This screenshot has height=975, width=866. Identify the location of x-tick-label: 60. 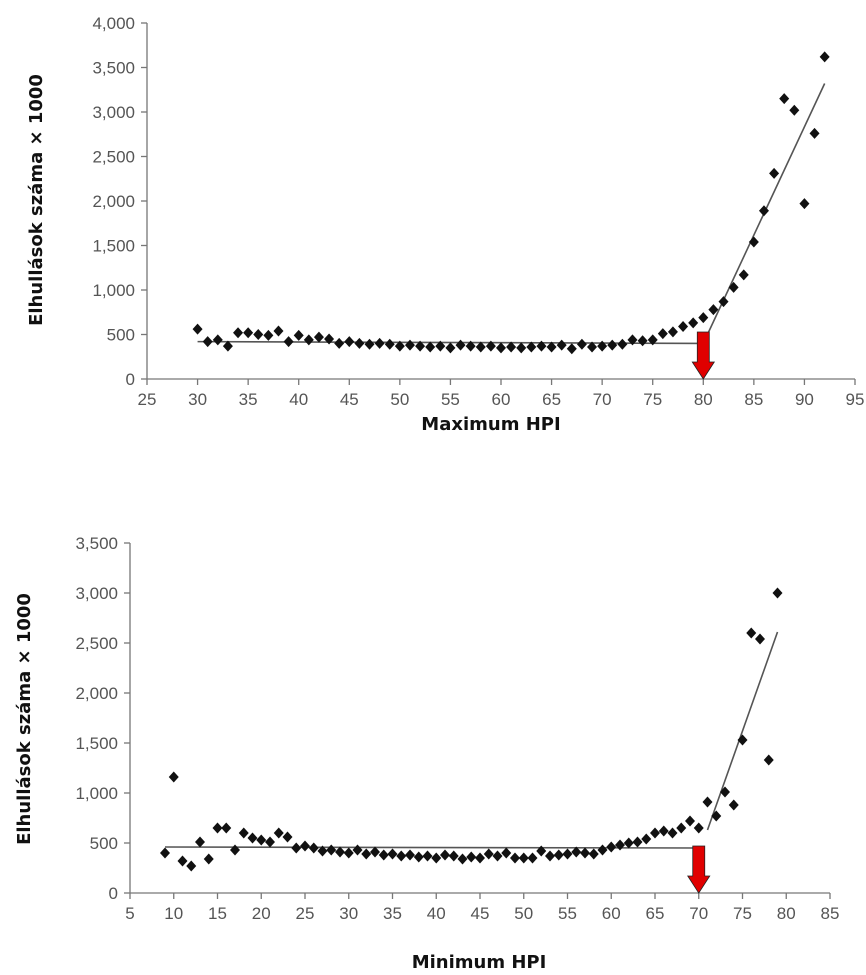
(611, 913).